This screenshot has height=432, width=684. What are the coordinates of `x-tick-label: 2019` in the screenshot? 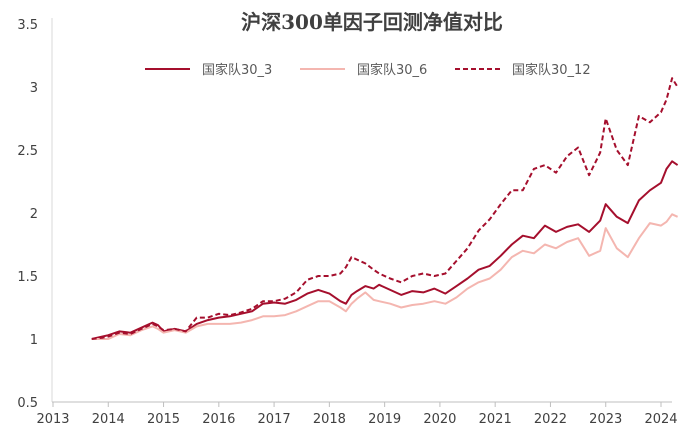 It's located at (384, 419).